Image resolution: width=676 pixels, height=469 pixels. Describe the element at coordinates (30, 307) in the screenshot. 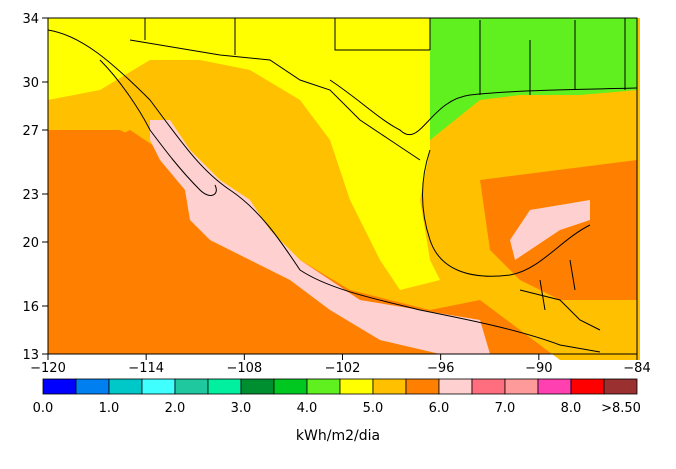

I see `y-tick-label: 16` at that location.